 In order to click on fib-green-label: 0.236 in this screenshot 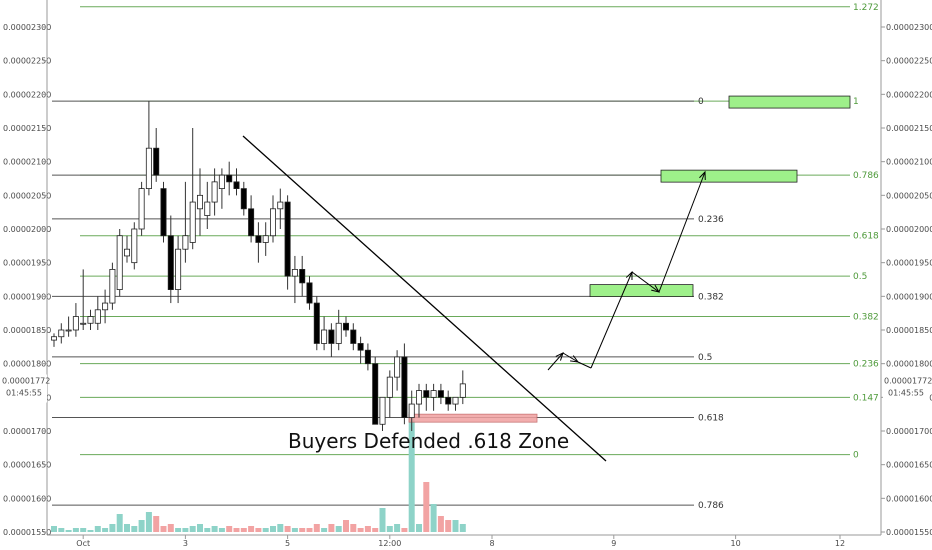, I will do `click(866, 365)`.